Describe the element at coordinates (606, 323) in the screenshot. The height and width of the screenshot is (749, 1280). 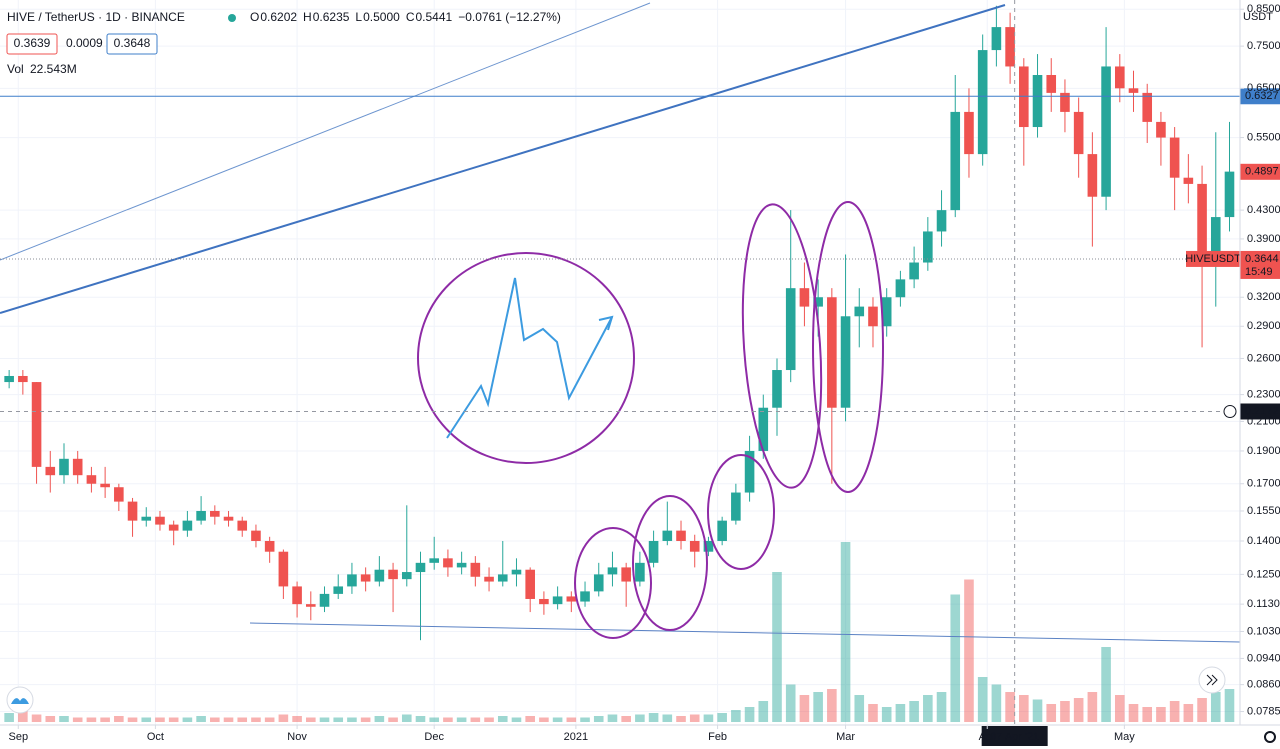
I see `arrow-head` at that location.